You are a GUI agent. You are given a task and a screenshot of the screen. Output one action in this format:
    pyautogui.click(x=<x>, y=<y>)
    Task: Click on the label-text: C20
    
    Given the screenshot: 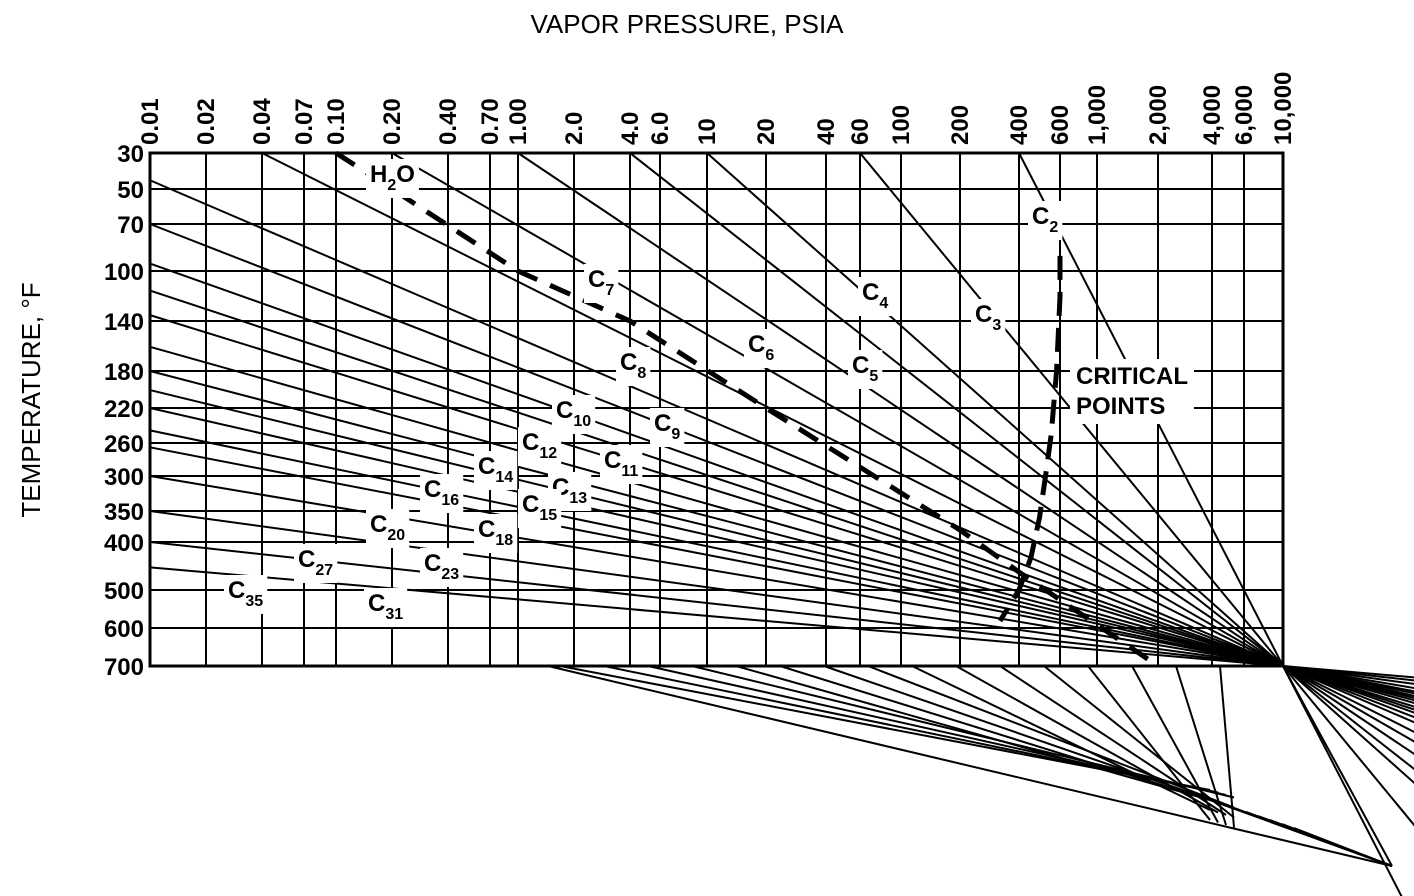 What is the action you would take?
    pyautogui.click(x=387, y=527)
    